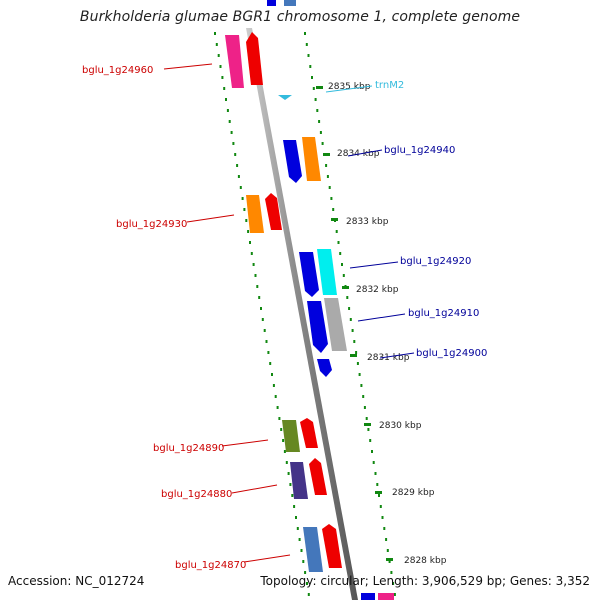 Image resolution: width=600 pixels, height=600 pixels. I want to click on kbp-label: 2832 kbp, so click(377, 290).